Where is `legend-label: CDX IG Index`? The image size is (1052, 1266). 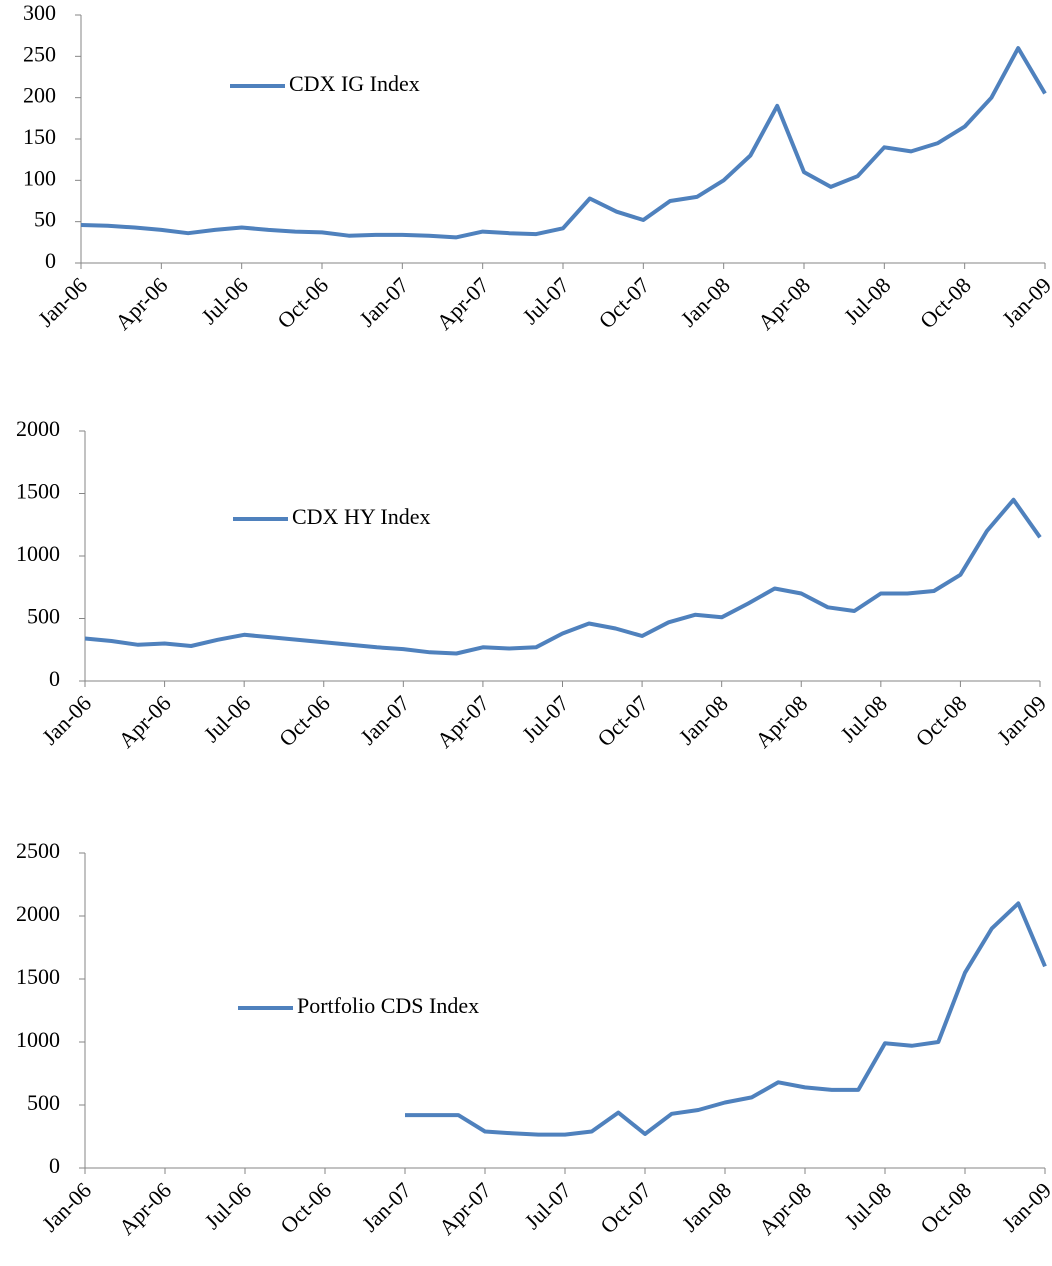
legend-label: CDX IG Index is located at coordinates (354, 83).